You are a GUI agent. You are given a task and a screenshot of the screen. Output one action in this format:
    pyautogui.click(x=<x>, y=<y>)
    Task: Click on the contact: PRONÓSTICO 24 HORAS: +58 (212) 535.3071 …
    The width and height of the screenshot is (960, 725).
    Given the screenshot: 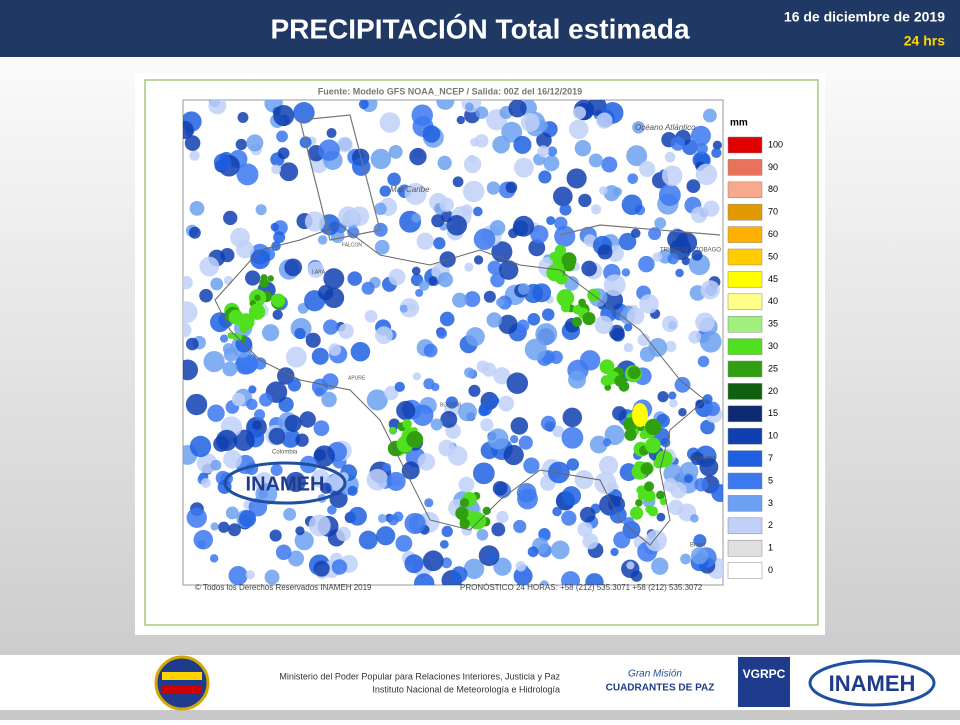 What is the action you would take?
    pyautogui.click(x=581, y=587)
    